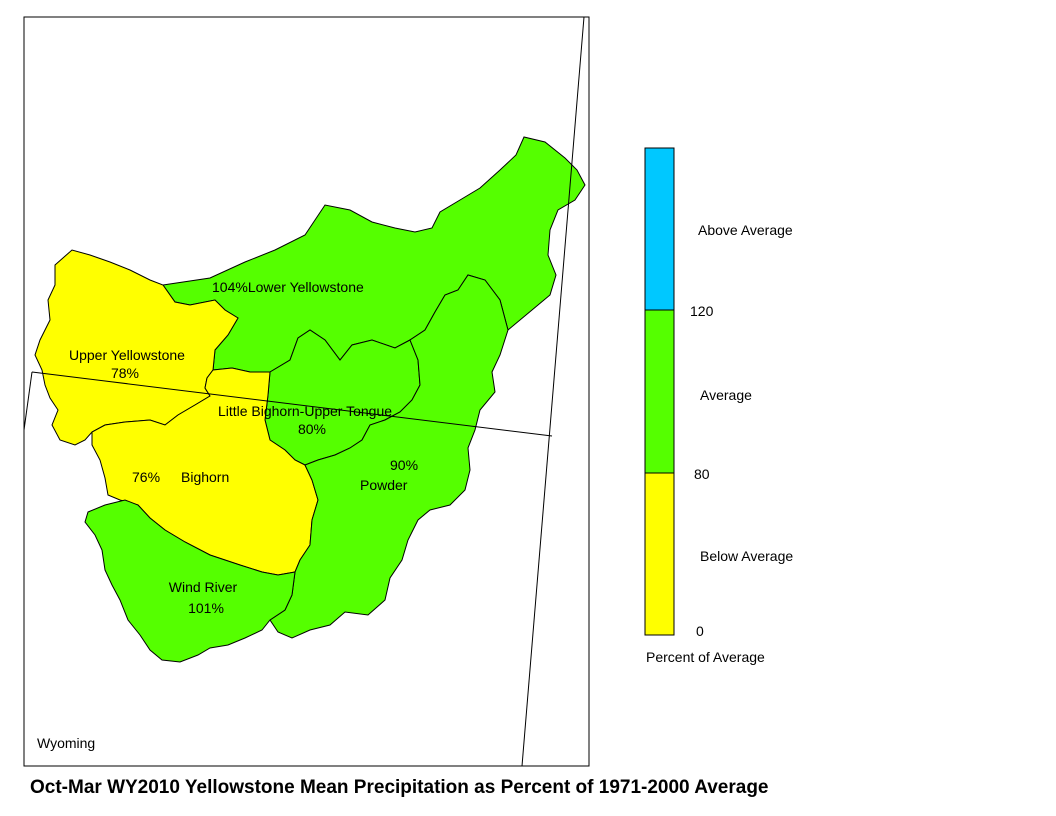 The width and height of the screenshot is (1056, 816). What do you see at coordinates (127, 355) in the screenshot?
I see `label-upper-yellowstone-name: Upper Yellowstone` at bounding box center [127, 355].